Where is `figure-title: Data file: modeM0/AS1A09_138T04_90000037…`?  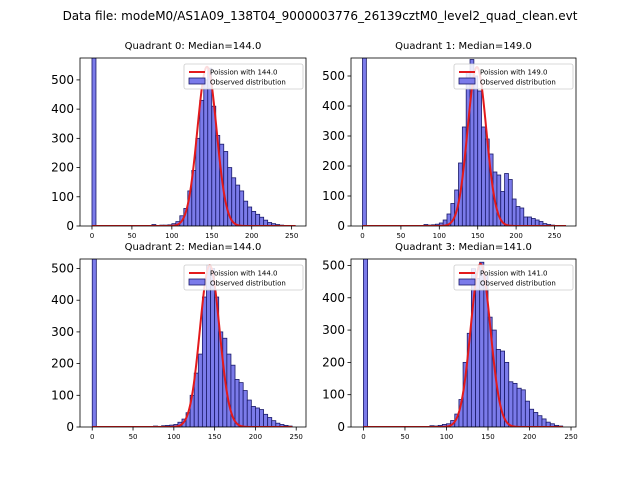
figure-title: Data file: modeM0/AS1A09_138T04_90000037… is located at coordinates (320, 16).